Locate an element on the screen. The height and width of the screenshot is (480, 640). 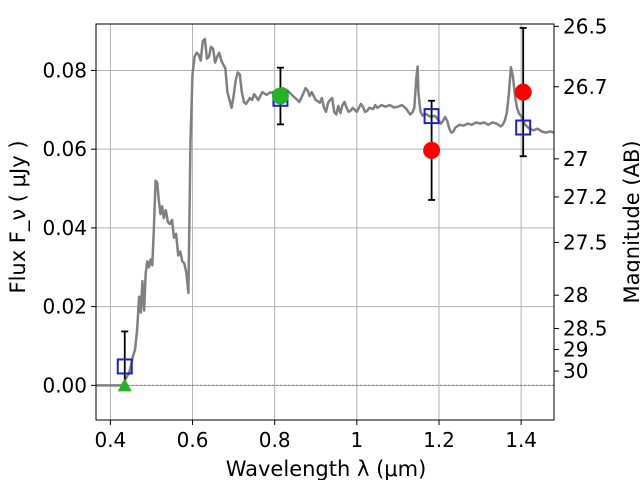
x-tick-label: 0.6 is located at coordinates (193, 440).